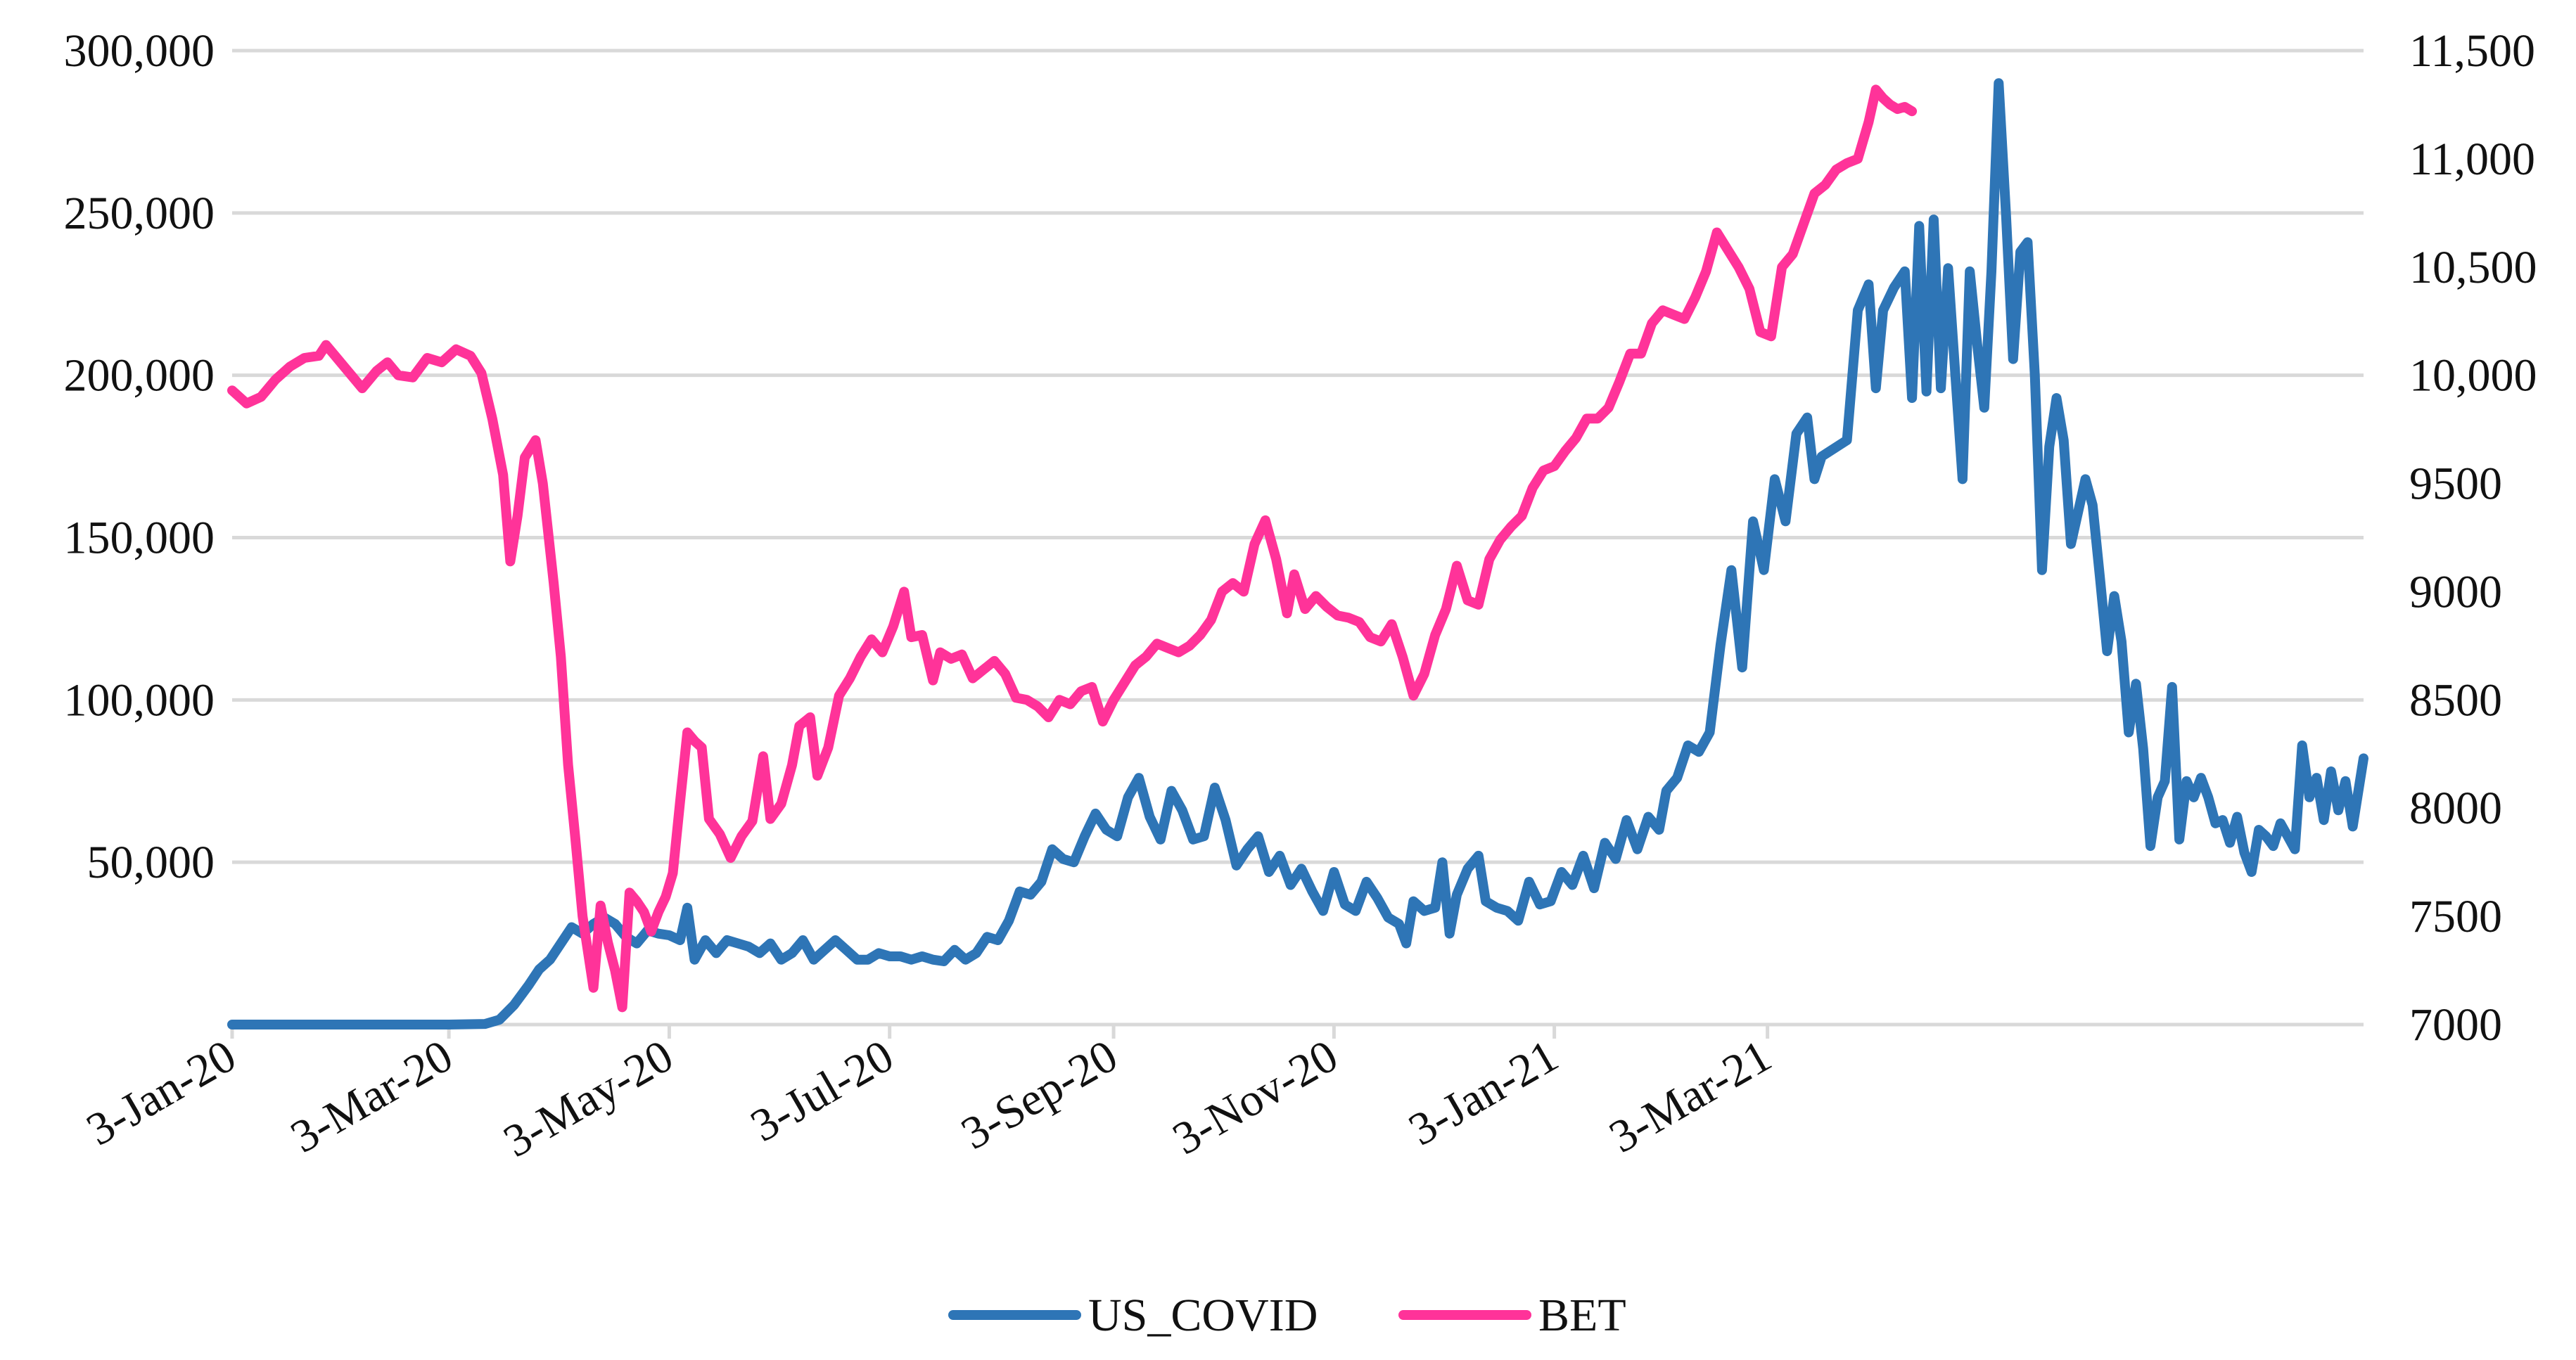 Image resolution: width=2576 pixels, height=1360 pixels. Describe the element at coordinates (1690, 1097) in the screenshot. I see `x-axis-tick-label: 3-Mar-21` at that location.